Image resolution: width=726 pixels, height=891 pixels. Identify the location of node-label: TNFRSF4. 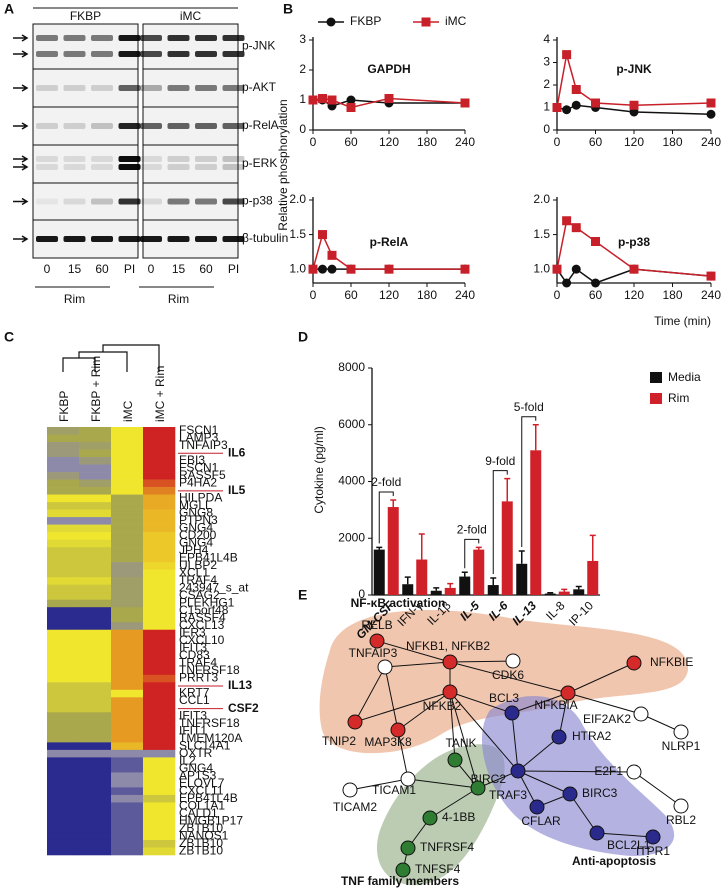
(447, 847).